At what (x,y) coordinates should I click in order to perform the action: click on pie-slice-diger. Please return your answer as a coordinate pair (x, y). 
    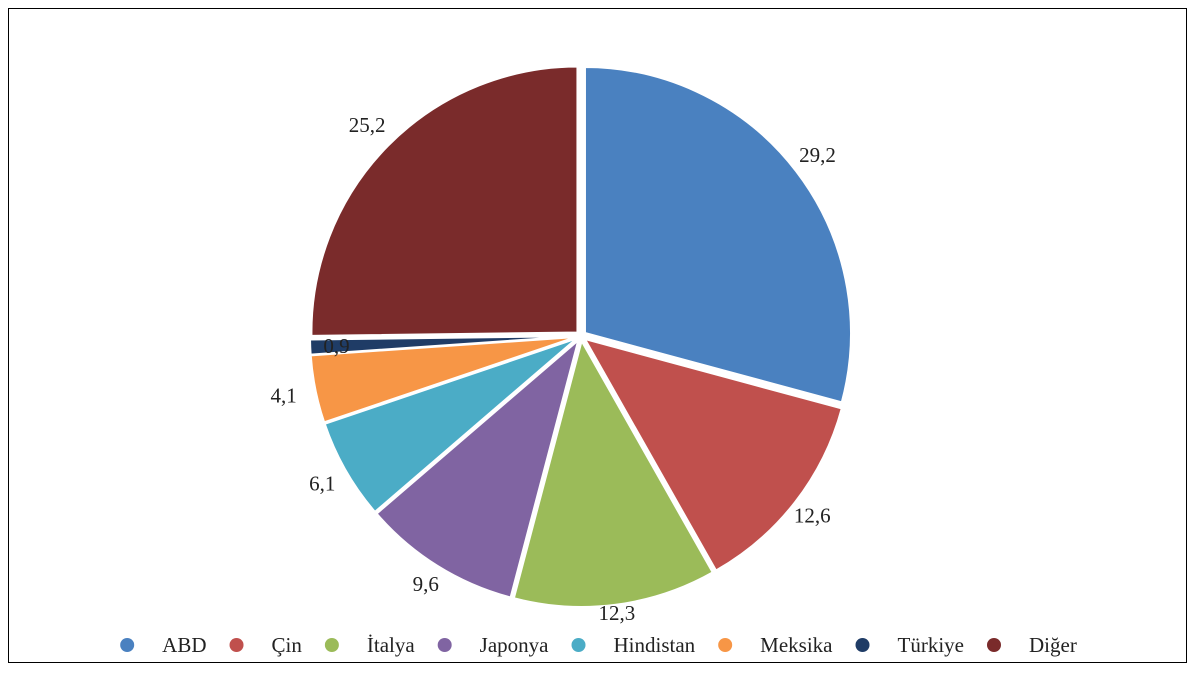
    Looking at the image, I should click on (444, 201).